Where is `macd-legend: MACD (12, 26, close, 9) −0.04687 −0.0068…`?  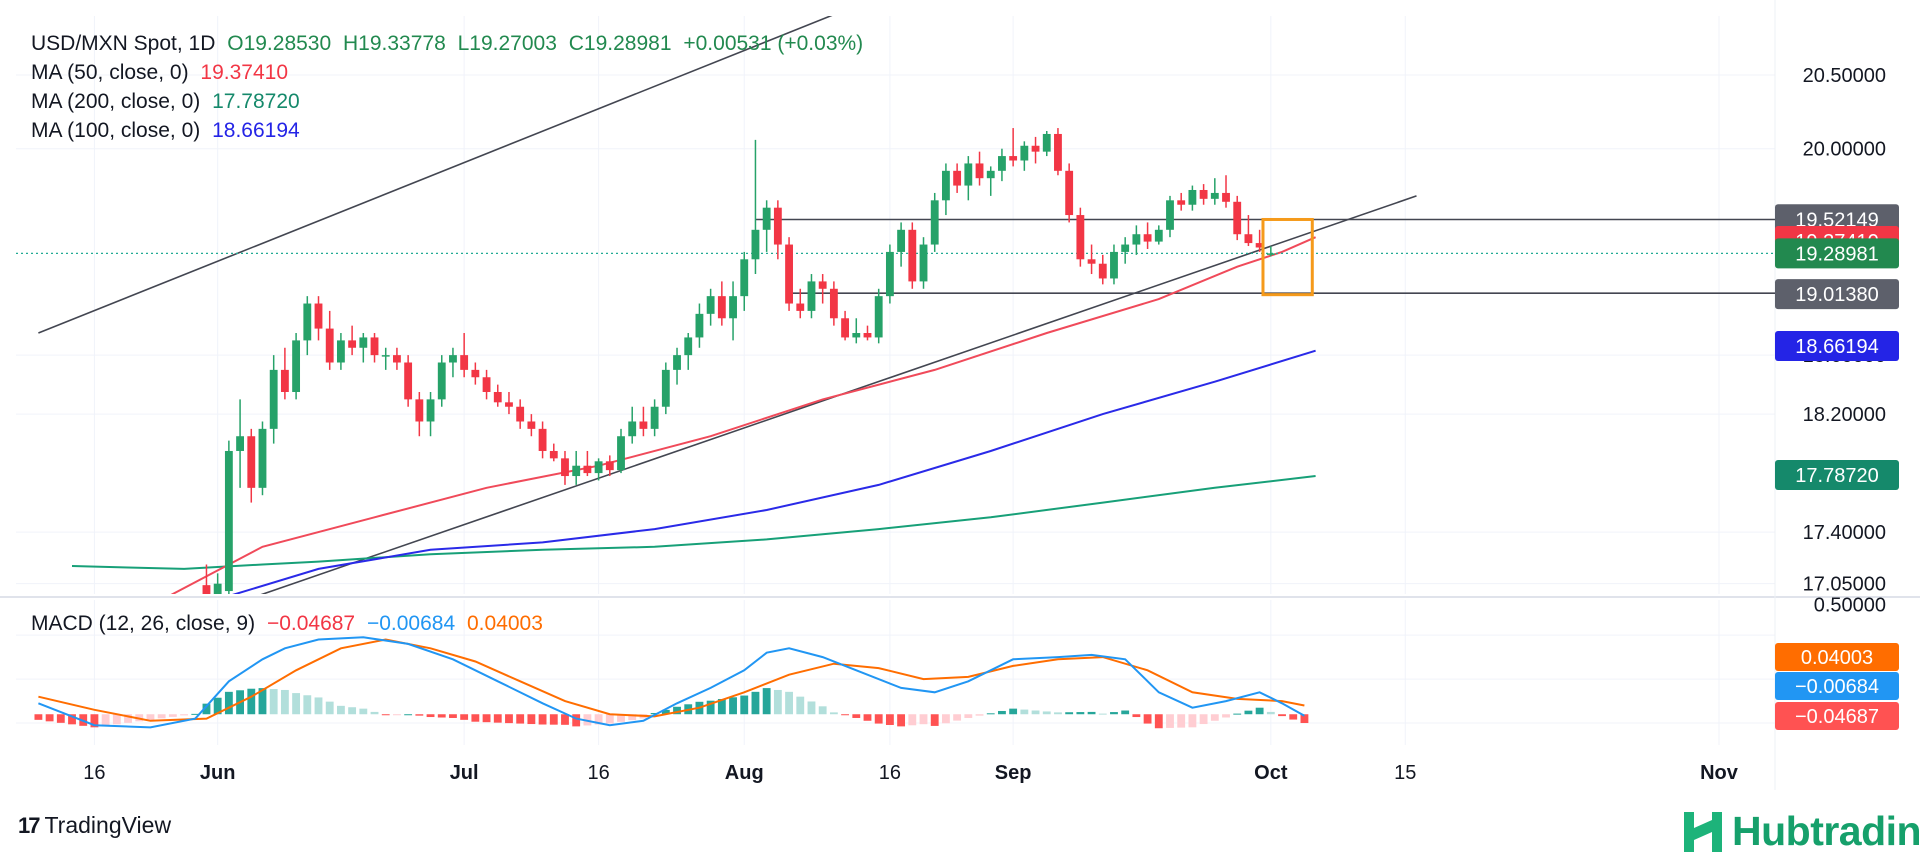 macd-legend: MACD (12, 26, close, 9) −0.04687 −0.0068… is located at coordinates (290, 624).